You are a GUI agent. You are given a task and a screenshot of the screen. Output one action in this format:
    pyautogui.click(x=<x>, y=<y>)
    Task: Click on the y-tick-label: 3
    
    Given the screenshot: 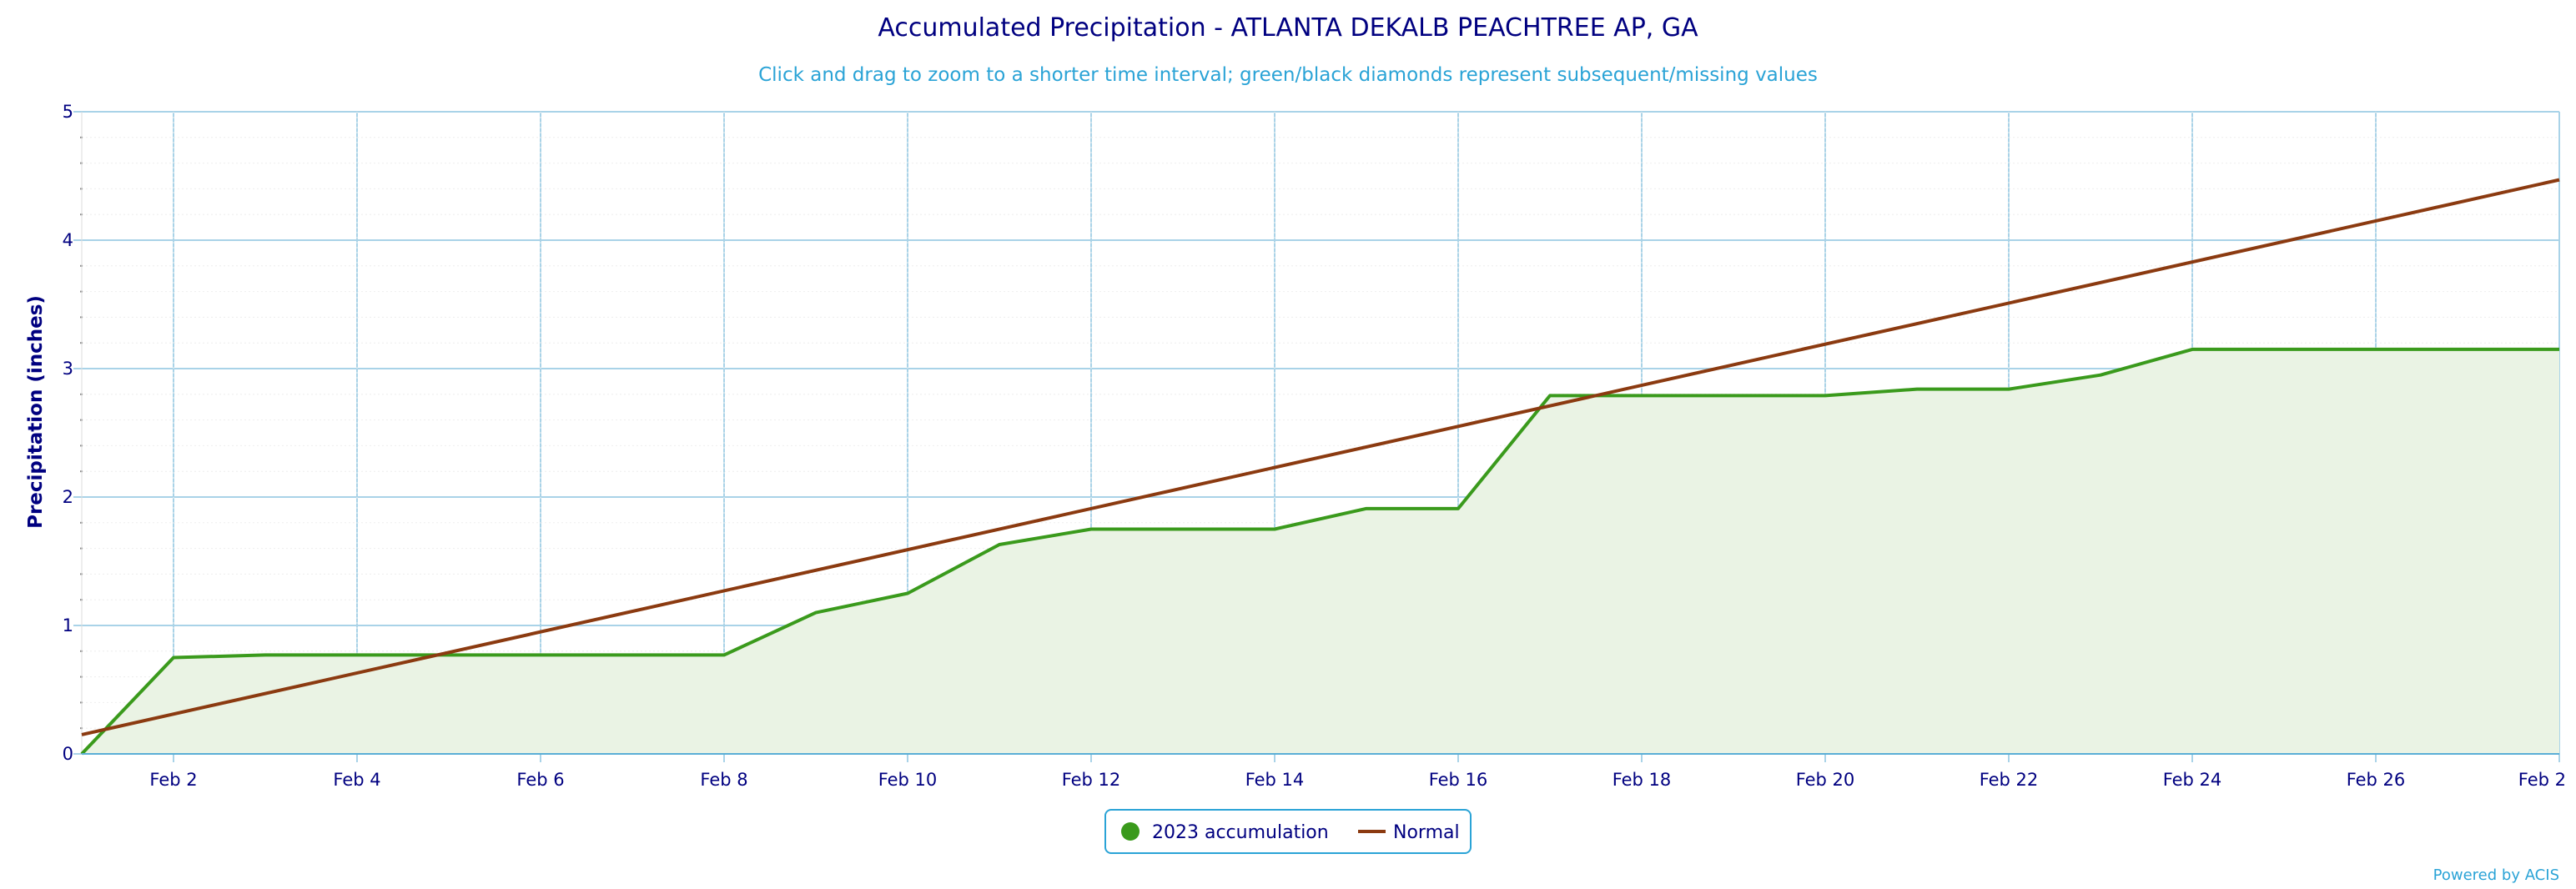 What is the action you would take?
    pyautogui.click(x=68, y=369)
    